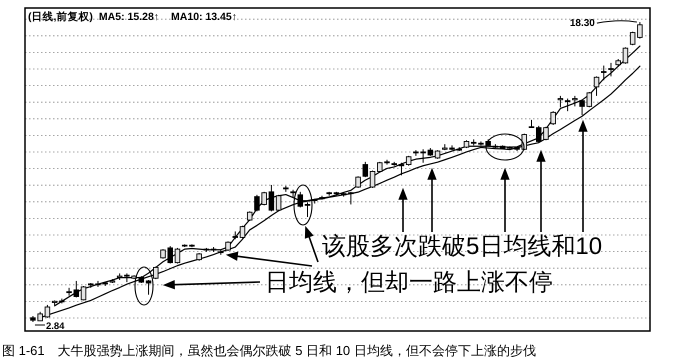 The height and width of the screenshot is (362, 681). What do you see at coordinates (269, 350) in the screenshot?
I see `caption: 图 1-61 大牛股强势上涨期间，虽然也会偶尔跌破 5 日和 10 日均线，但不会停下上涨的步伐` at bounding box center [269, 350].